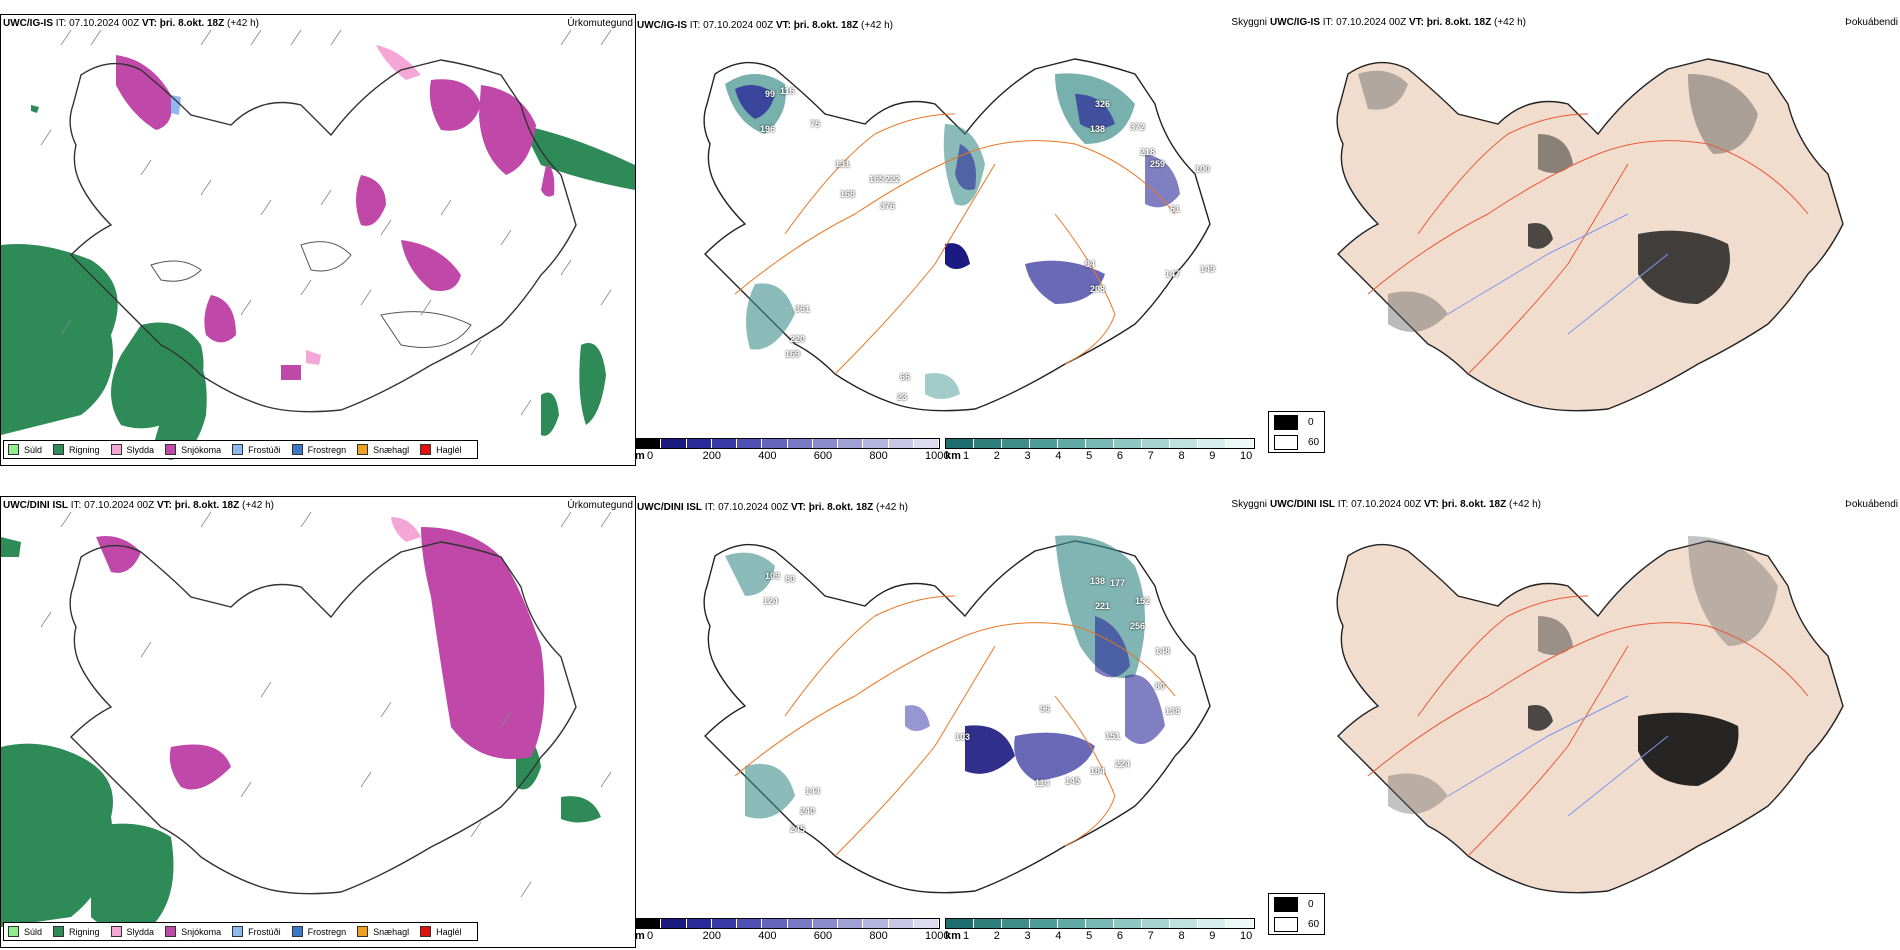 The image size is (1900, 950). Describe the element at coordinates (1311, 422) in the screenshot. I see `fog-legend-label: 0` at that location.